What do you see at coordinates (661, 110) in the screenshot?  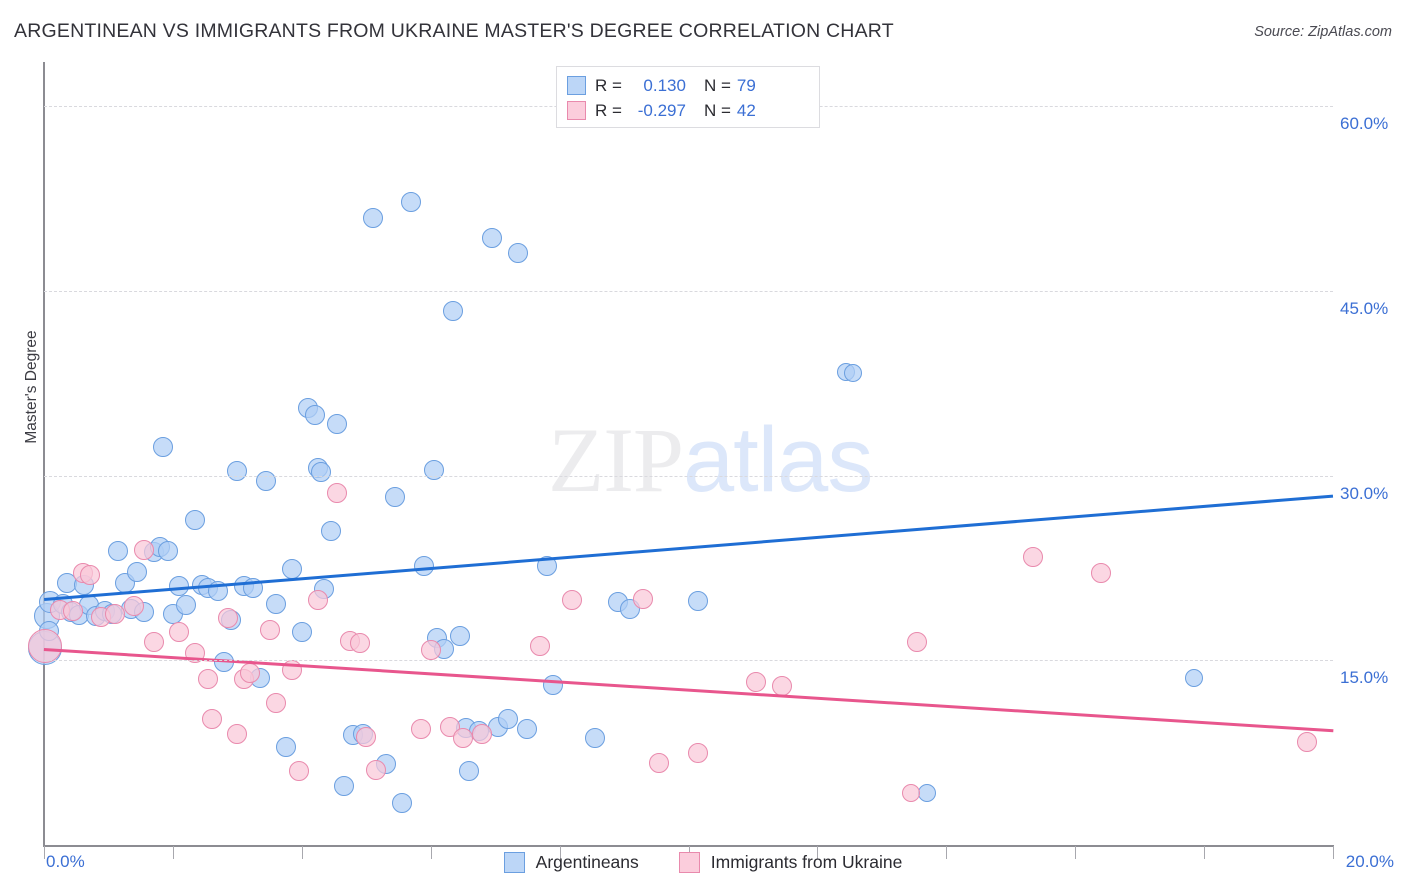 I see `stat-r-value-pink: -0.297` at bounding box center [661, 110].